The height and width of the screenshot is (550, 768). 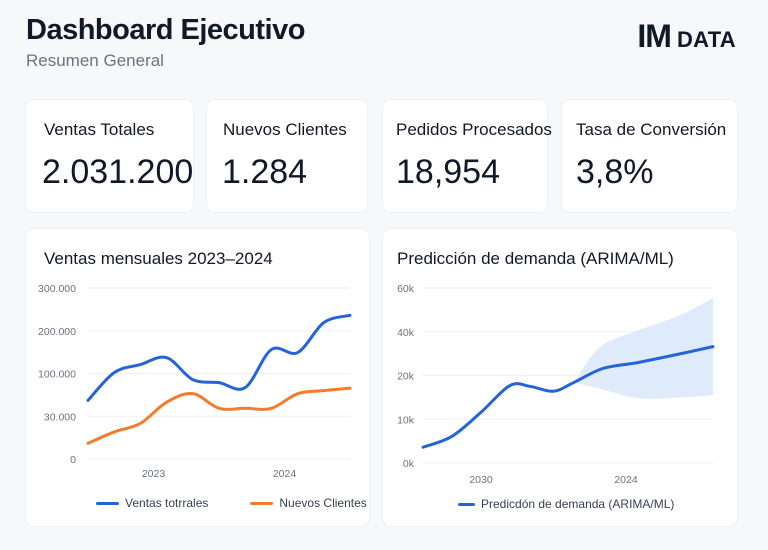 I want to click on x-tick-label: 2023, so click(x=154, y=474).